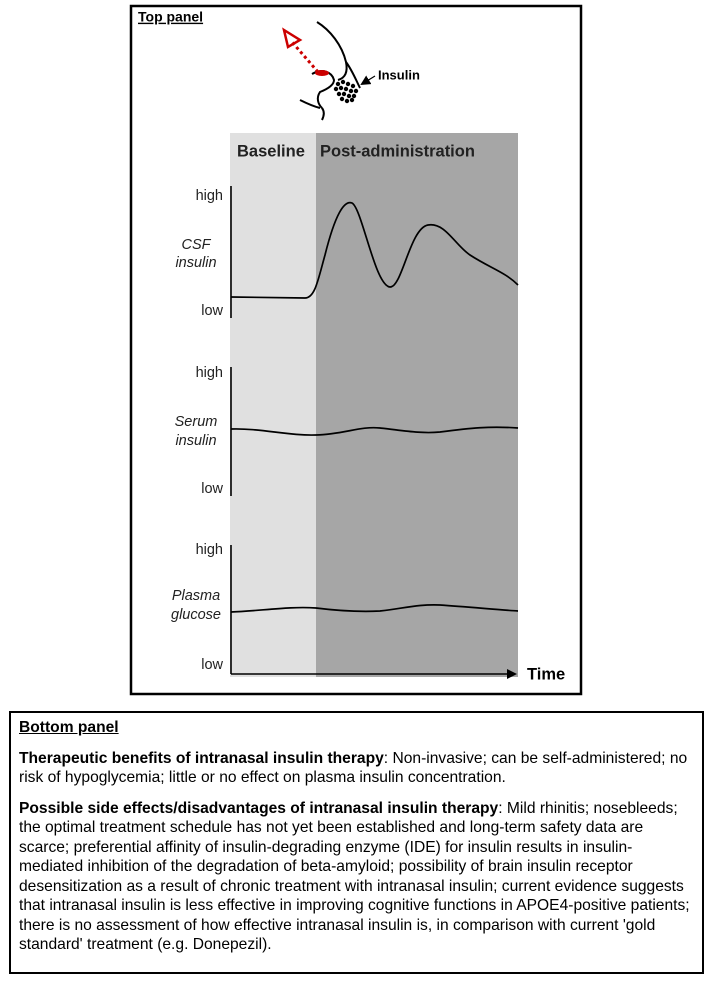  Describe the element at coordinates (196, 596) in the screenshot. I see `plot-label: Plasma` at that location.